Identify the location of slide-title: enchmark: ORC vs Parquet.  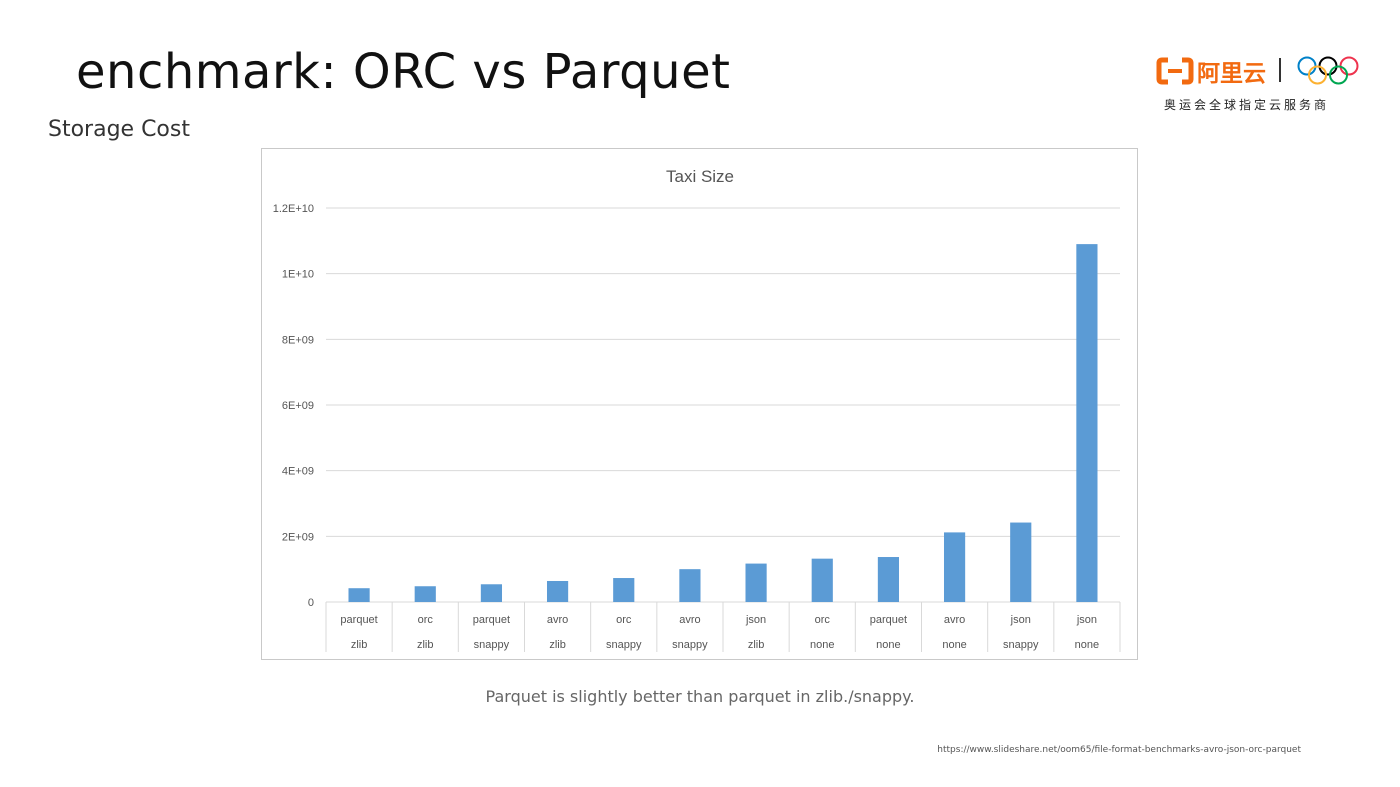
(403, 72).